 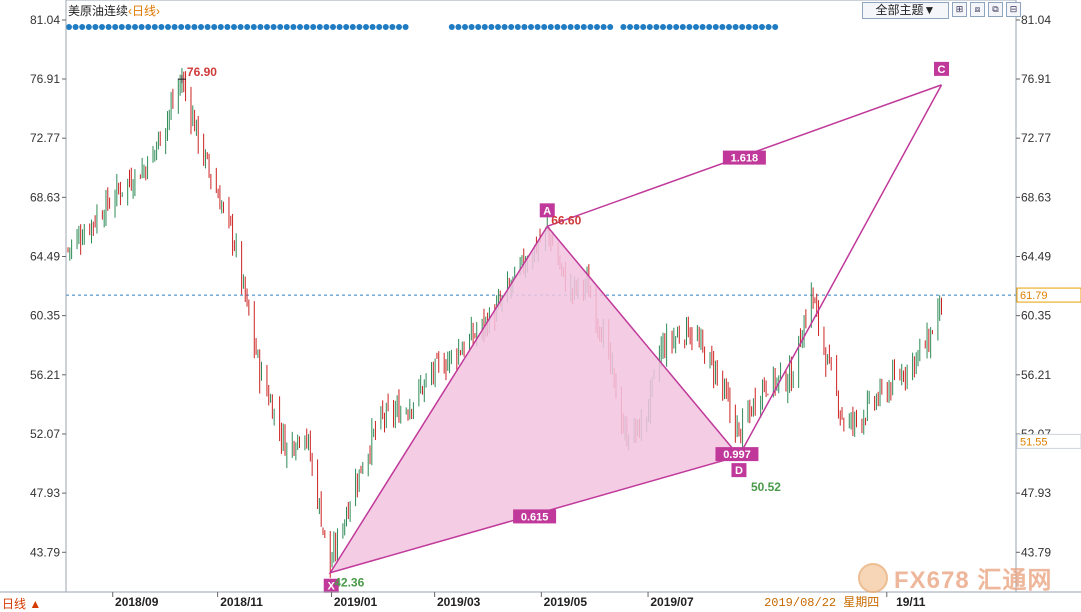 I want to click on y-tick-label-right: 81.04, so click(x=1036, y=20).